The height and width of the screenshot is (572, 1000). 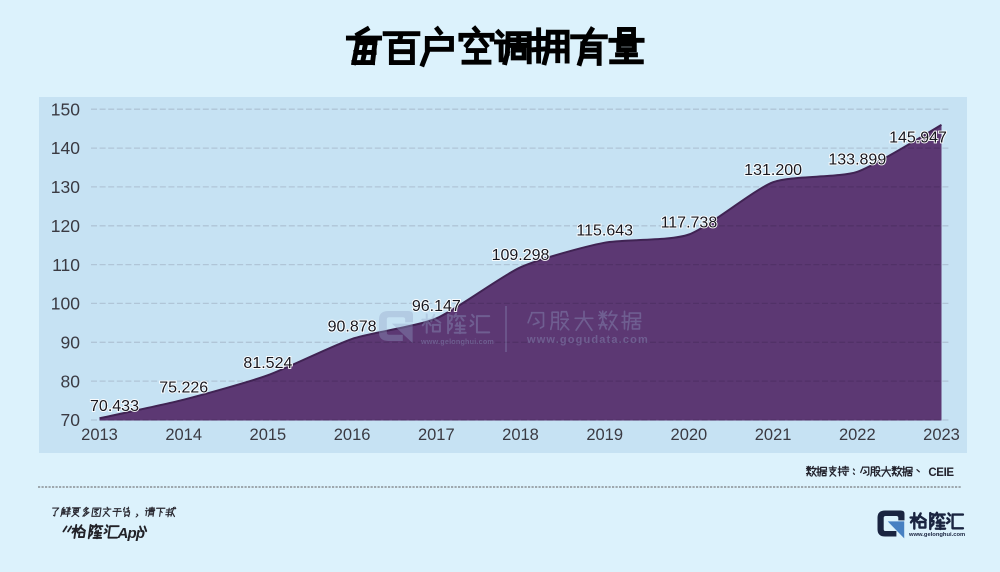 I want to click on svg-text: 2014, so click(x=183, y=435).